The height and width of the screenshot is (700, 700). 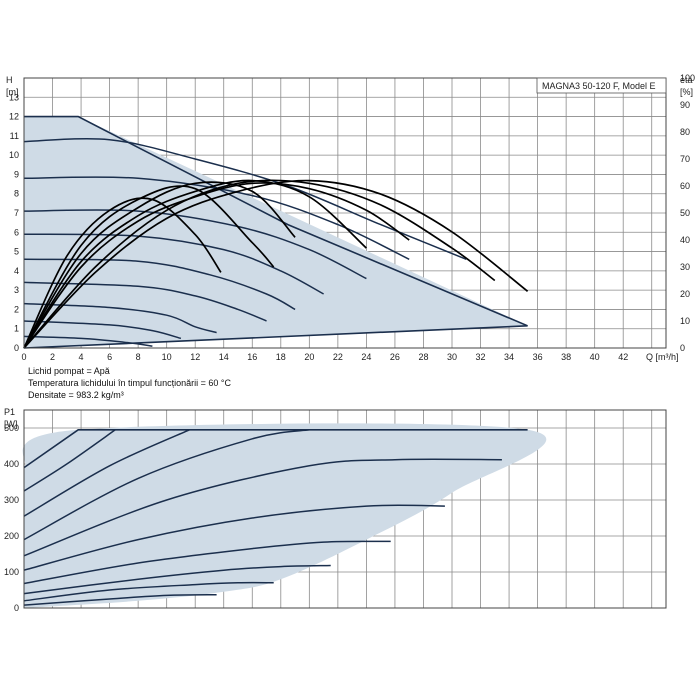 I want to click on head-axis-label: H, so click(x=9, y=80).